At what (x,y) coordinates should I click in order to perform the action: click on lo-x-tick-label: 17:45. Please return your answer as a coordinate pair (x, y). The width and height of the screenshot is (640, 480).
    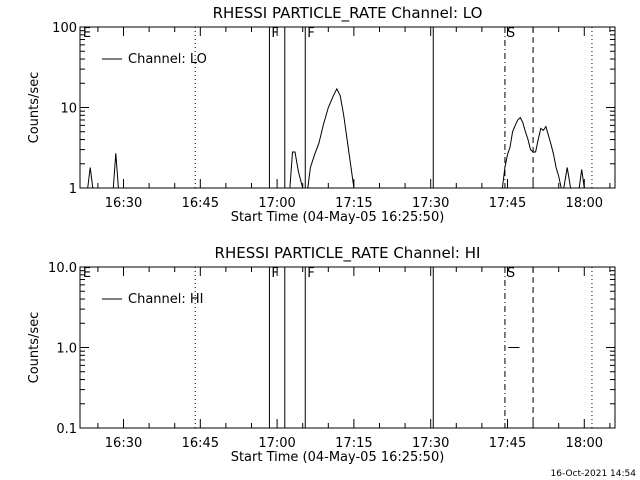
    Looking at the image, I should click on (507, 203).